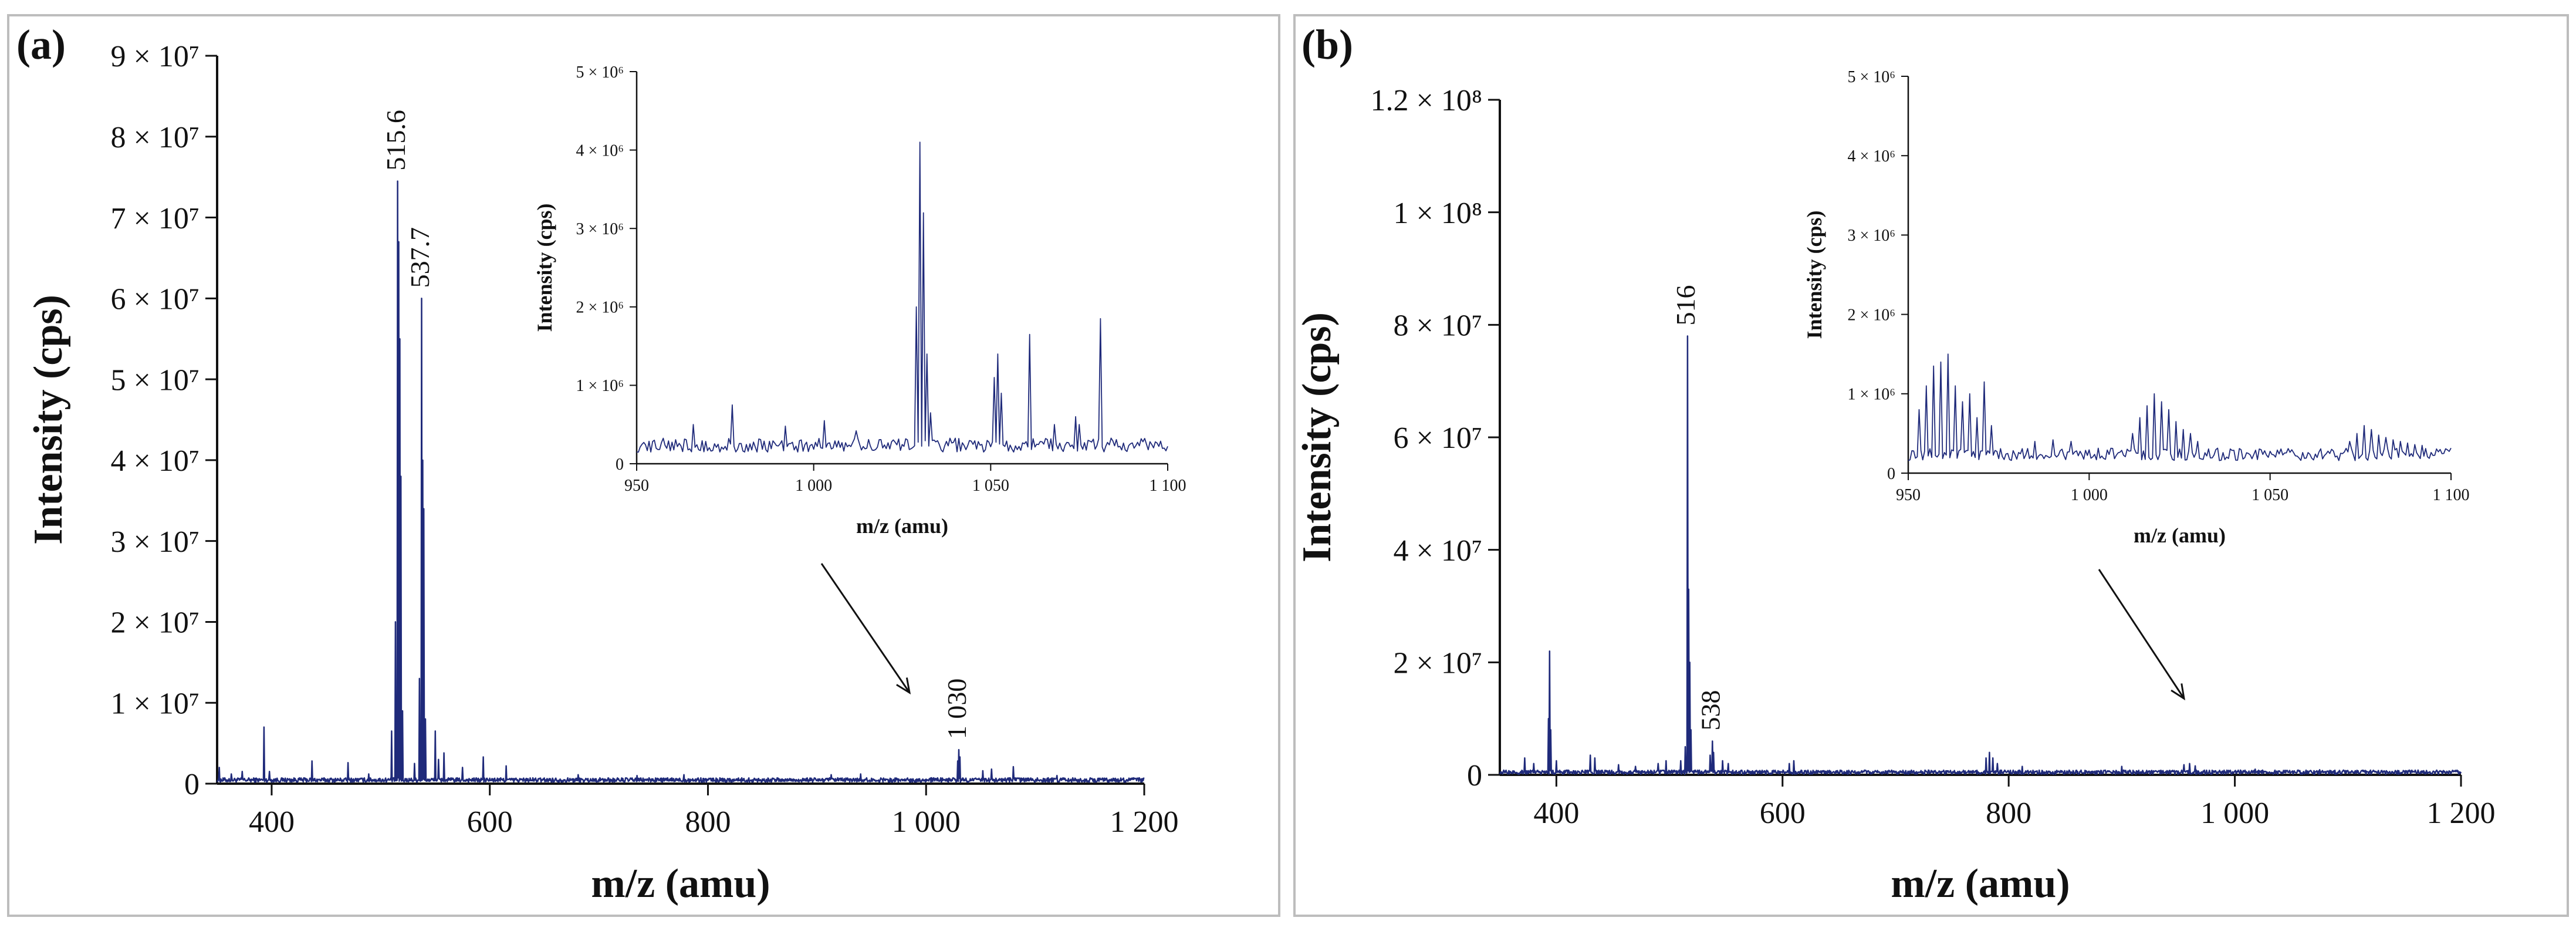 Image resolution: width=2576 pixels, height=931 pixels. What do you see at coordinates (1686, 306) in the screenshot?
I see `peak-label: 516` at bounding box center [1686, 306].